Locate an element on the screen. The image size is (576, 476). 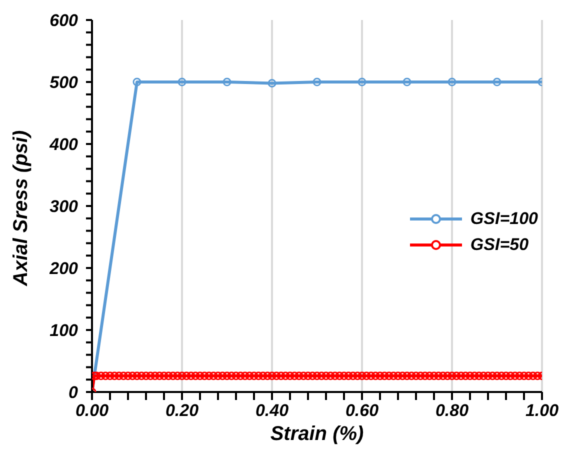
legend-label: GSI=100 is located at coordinates (504, 219).